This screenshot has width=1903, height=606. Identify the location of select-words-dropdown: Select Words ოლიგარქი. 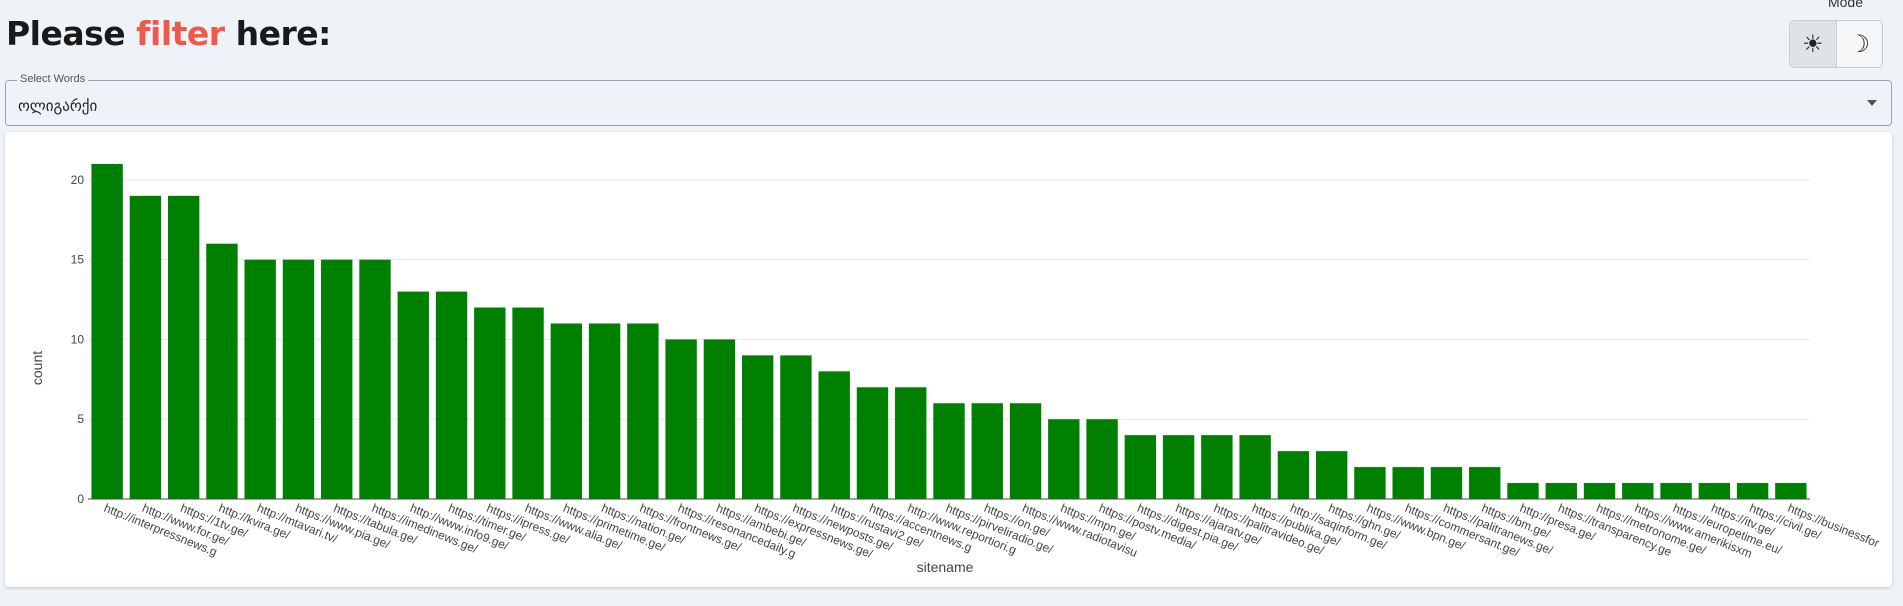
(948, 99).